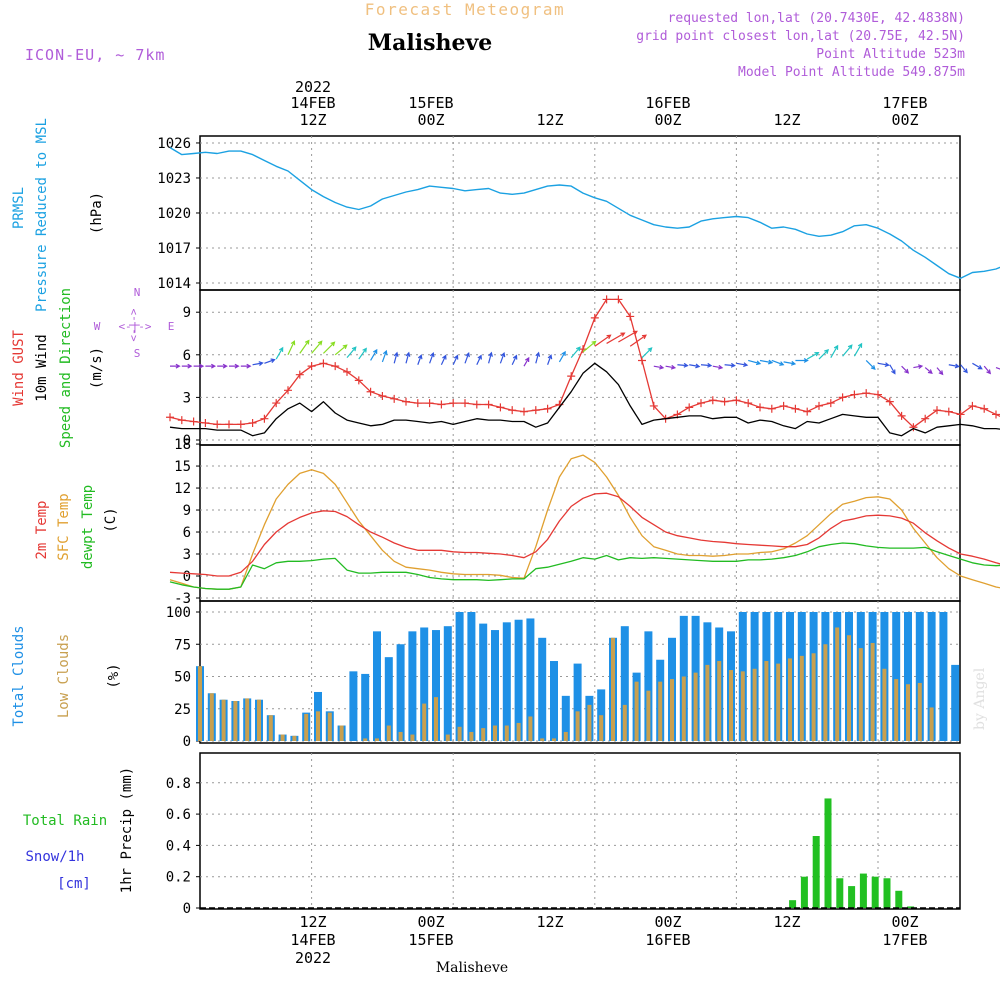 The image size is (1000, 1000). I want to click on y-tick-label: 1020, so click(174, 214).